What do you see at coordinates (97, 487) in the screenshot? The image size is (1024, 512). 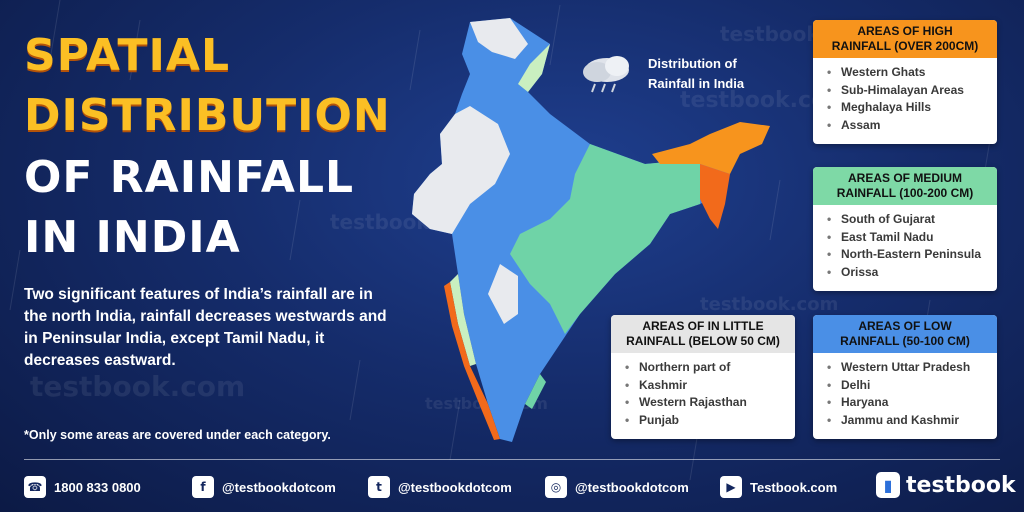 I see `phone-number: 1800 833 0800` at bounding box center [97, 487].